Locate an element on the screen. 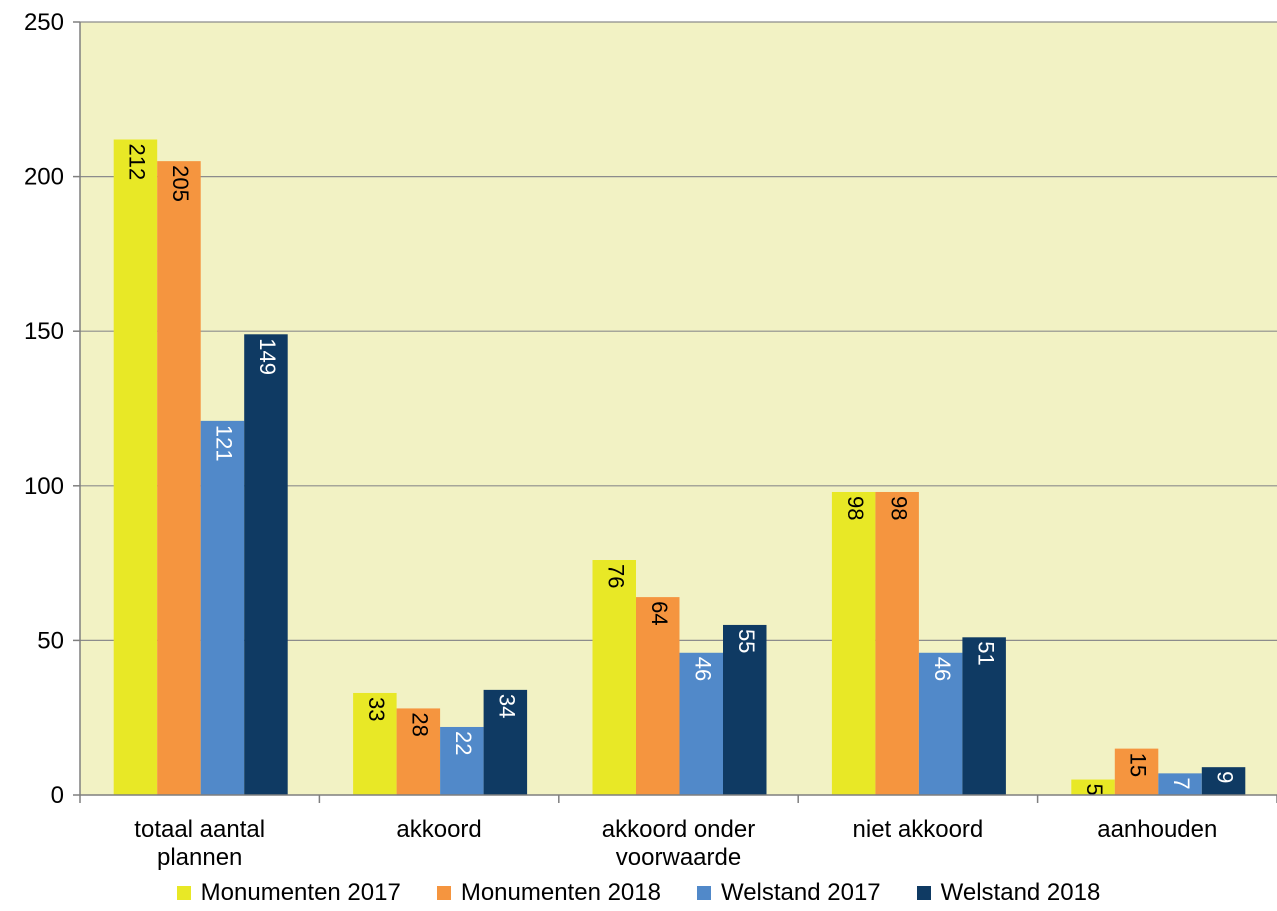 The height and width of the screenshot is (911, 1277). data-label: 64 is located at coordinates (659, 613).